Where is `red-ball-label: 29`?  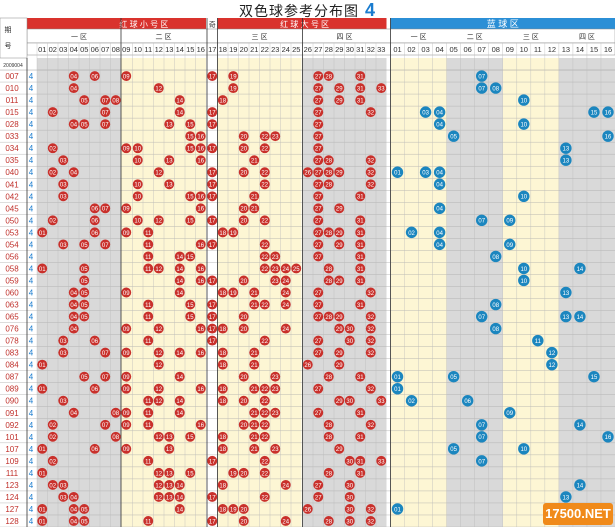 red-ball-label: 29 is located at coordinates (339, 89).